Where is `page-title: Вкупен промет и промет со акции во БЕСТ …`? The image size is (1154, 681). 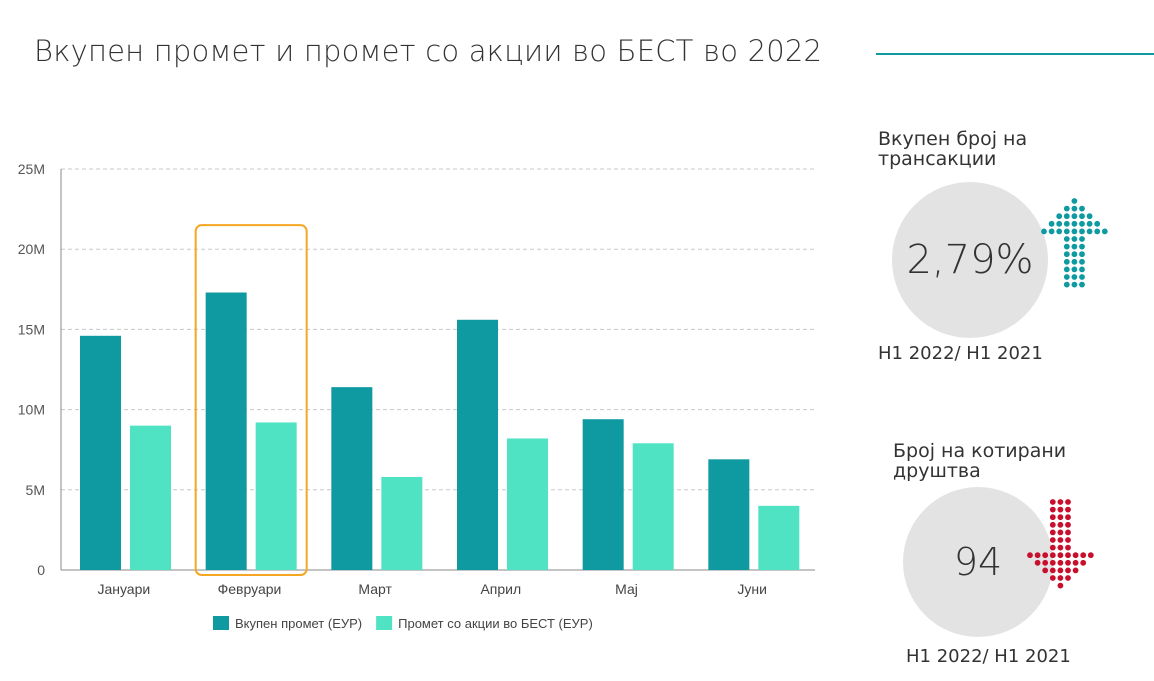
page-title: Вкупен промет и промет со акции во БЕСТ … is located at coordinates (428, 51).